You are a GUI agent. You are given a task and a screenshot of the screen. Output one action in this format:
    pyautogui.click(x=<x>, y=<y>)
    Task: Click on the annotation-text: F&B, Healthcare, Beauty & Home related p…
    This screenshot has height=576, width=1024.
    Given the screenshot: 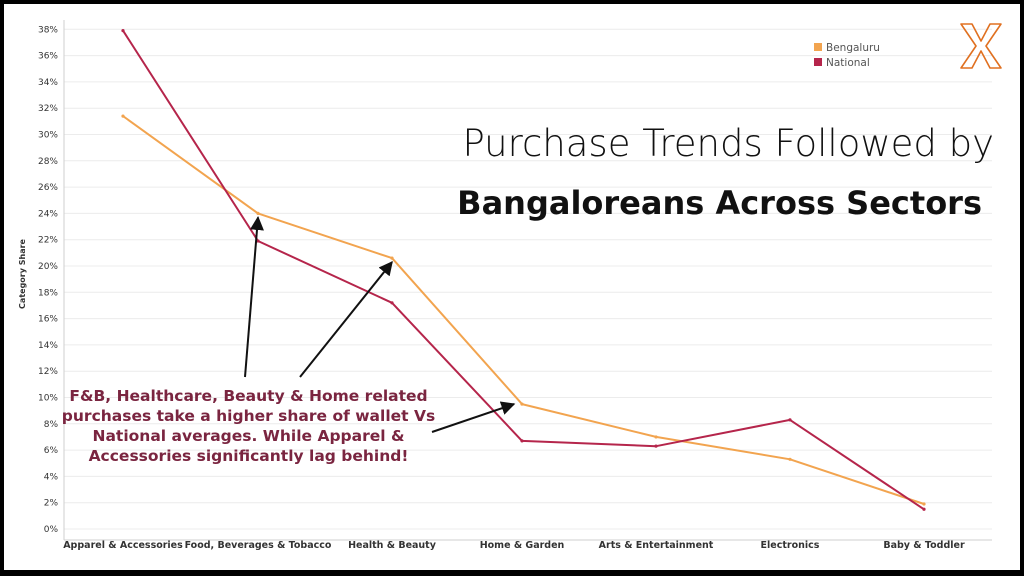 What is the action you would take?
    pyautogui.click(x=248, y=426)
    